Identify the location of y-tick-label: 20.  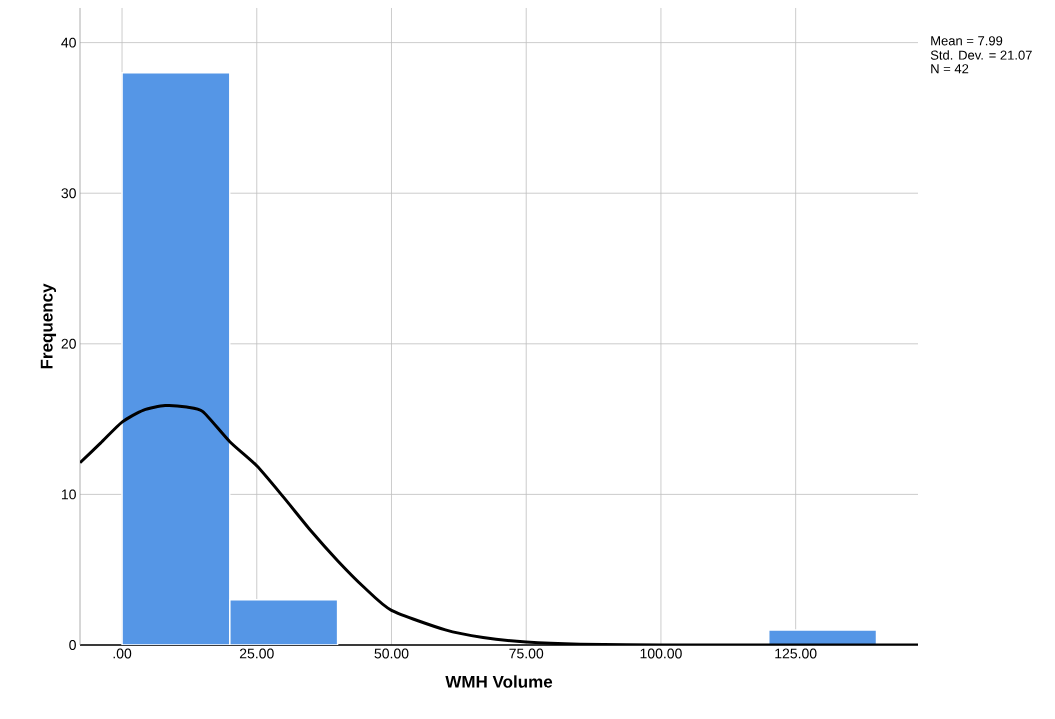
(68, 343).